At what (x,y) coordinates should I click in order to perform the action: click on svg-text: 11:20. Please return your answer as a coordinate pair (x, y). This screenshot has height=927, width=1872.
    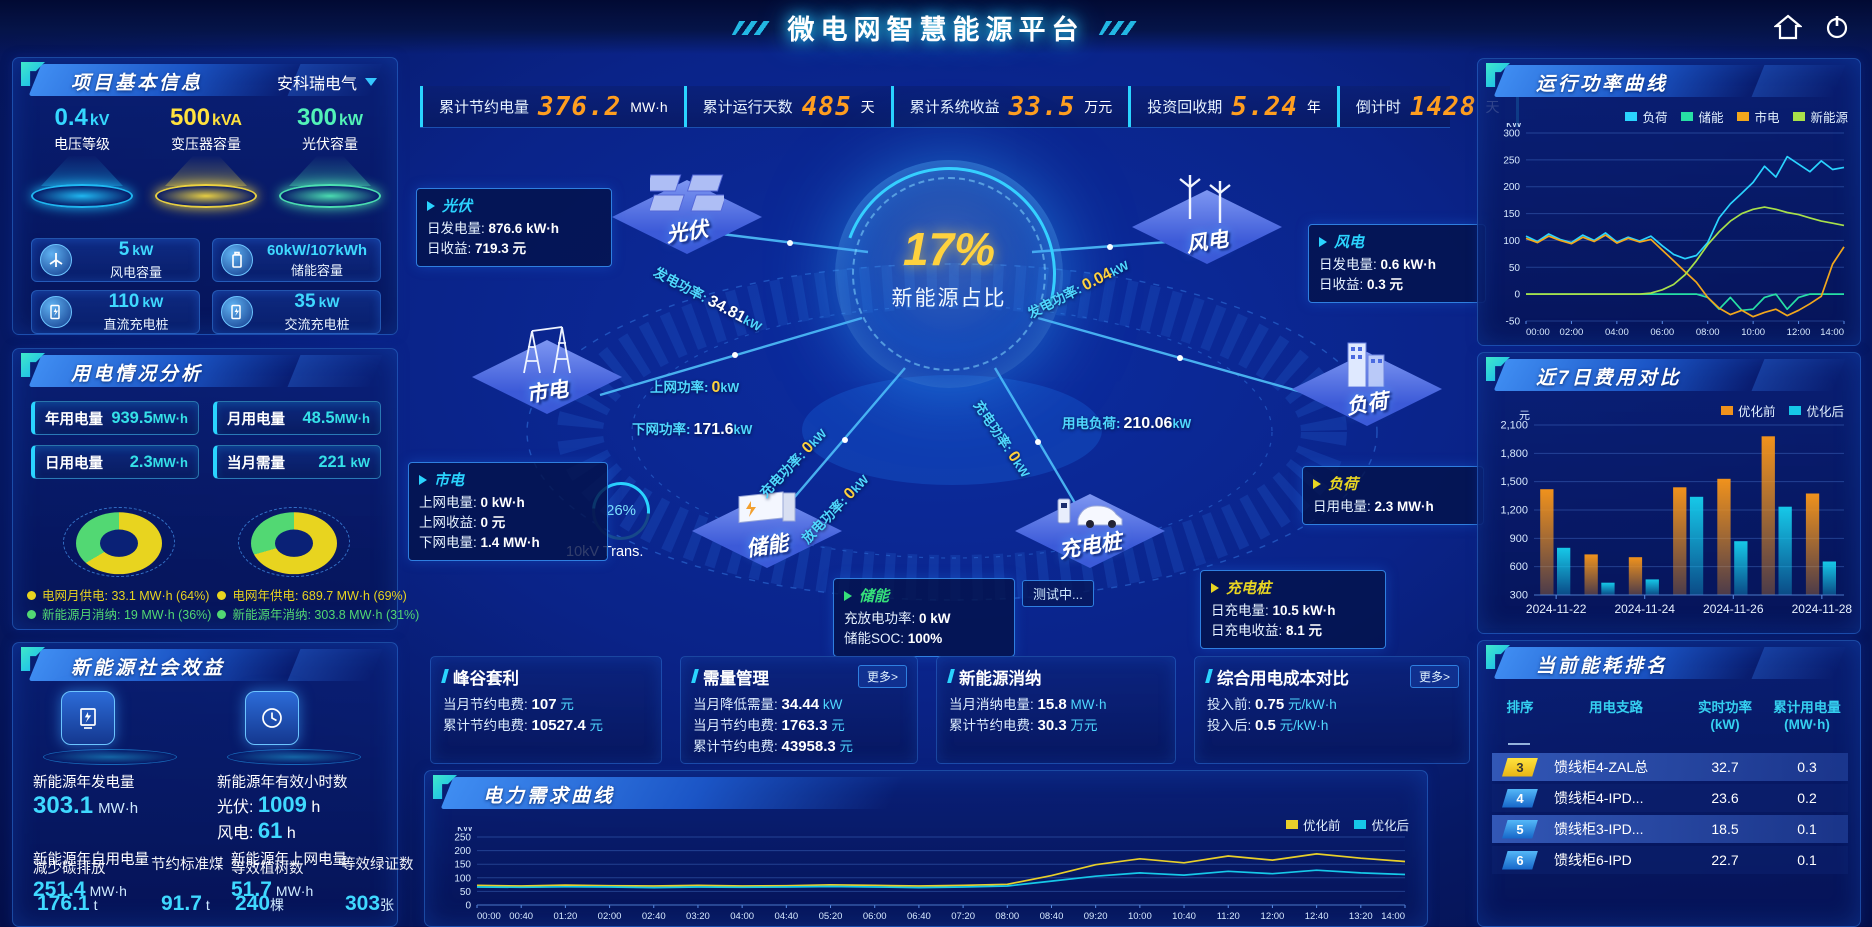
    Looking at the image, I should click on (1228, 916).